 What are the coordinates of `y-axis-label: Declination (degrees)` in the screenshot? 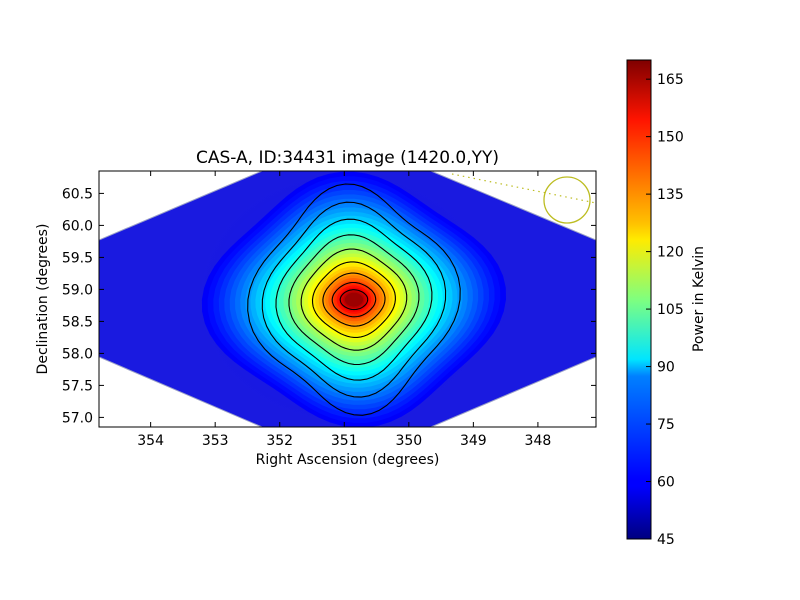 It's located at (43, 299).